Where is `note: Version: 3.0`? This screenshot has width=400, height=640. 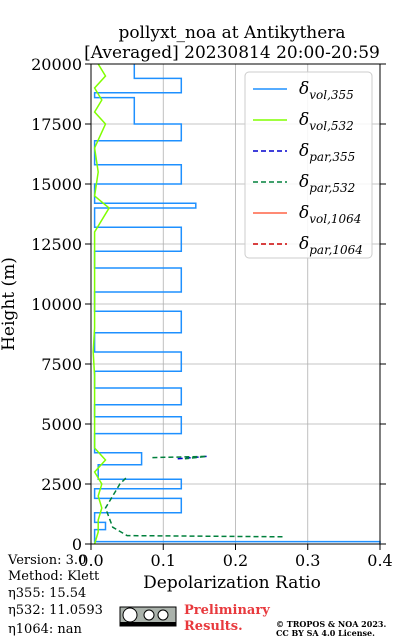 note: Version: 3.0 is located at coordinates (46, 560).